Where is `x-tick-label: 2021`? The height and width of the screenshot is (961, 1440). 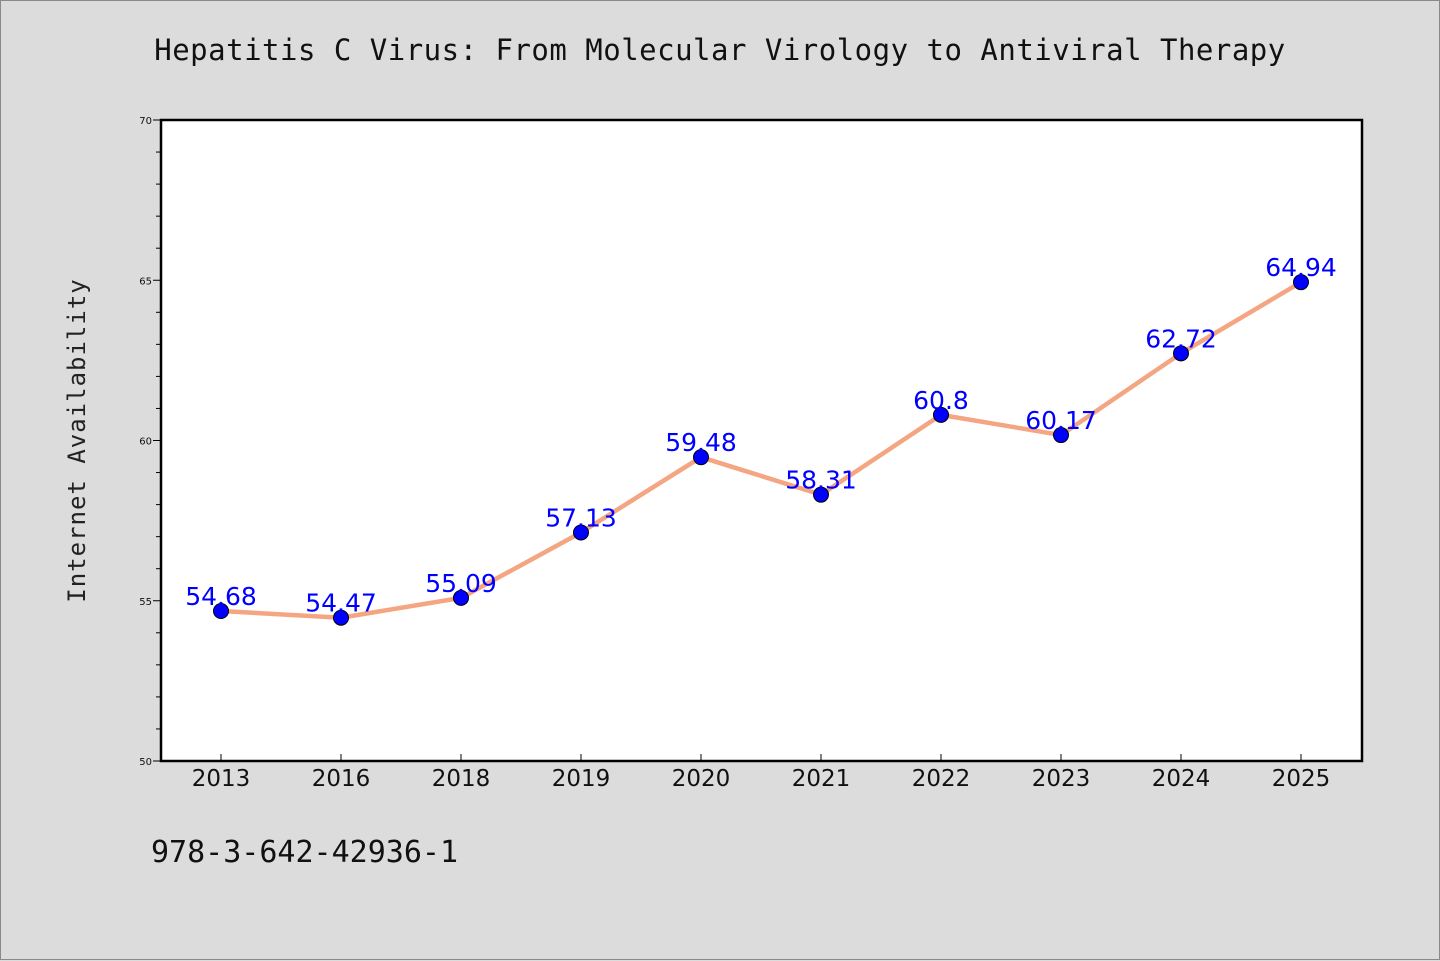
x-tick-label: 2021 is located at coordinates (821, 779).